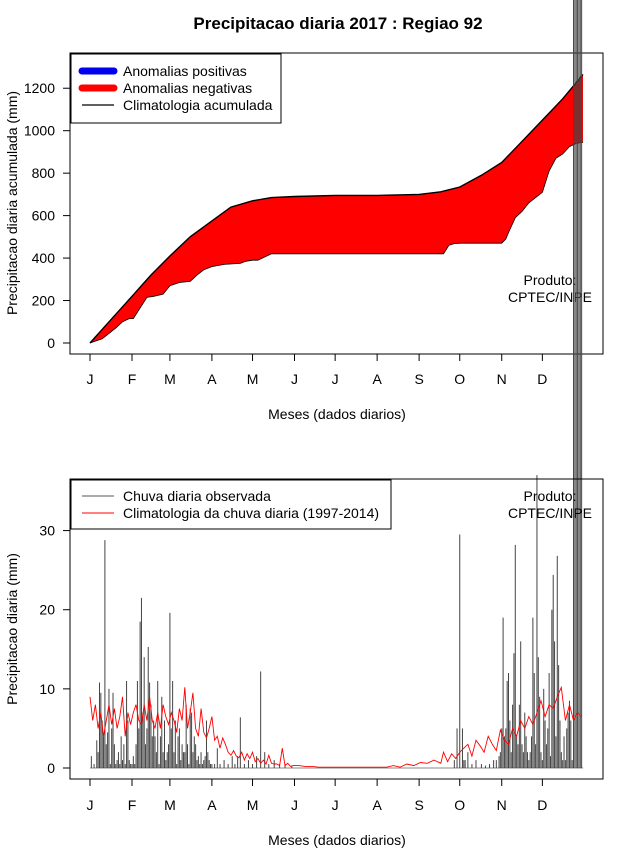  What do you see at coordinates (44, 173) in the screenshot?
I see `y-tick-label: 800` at bounding box center [44, 173].